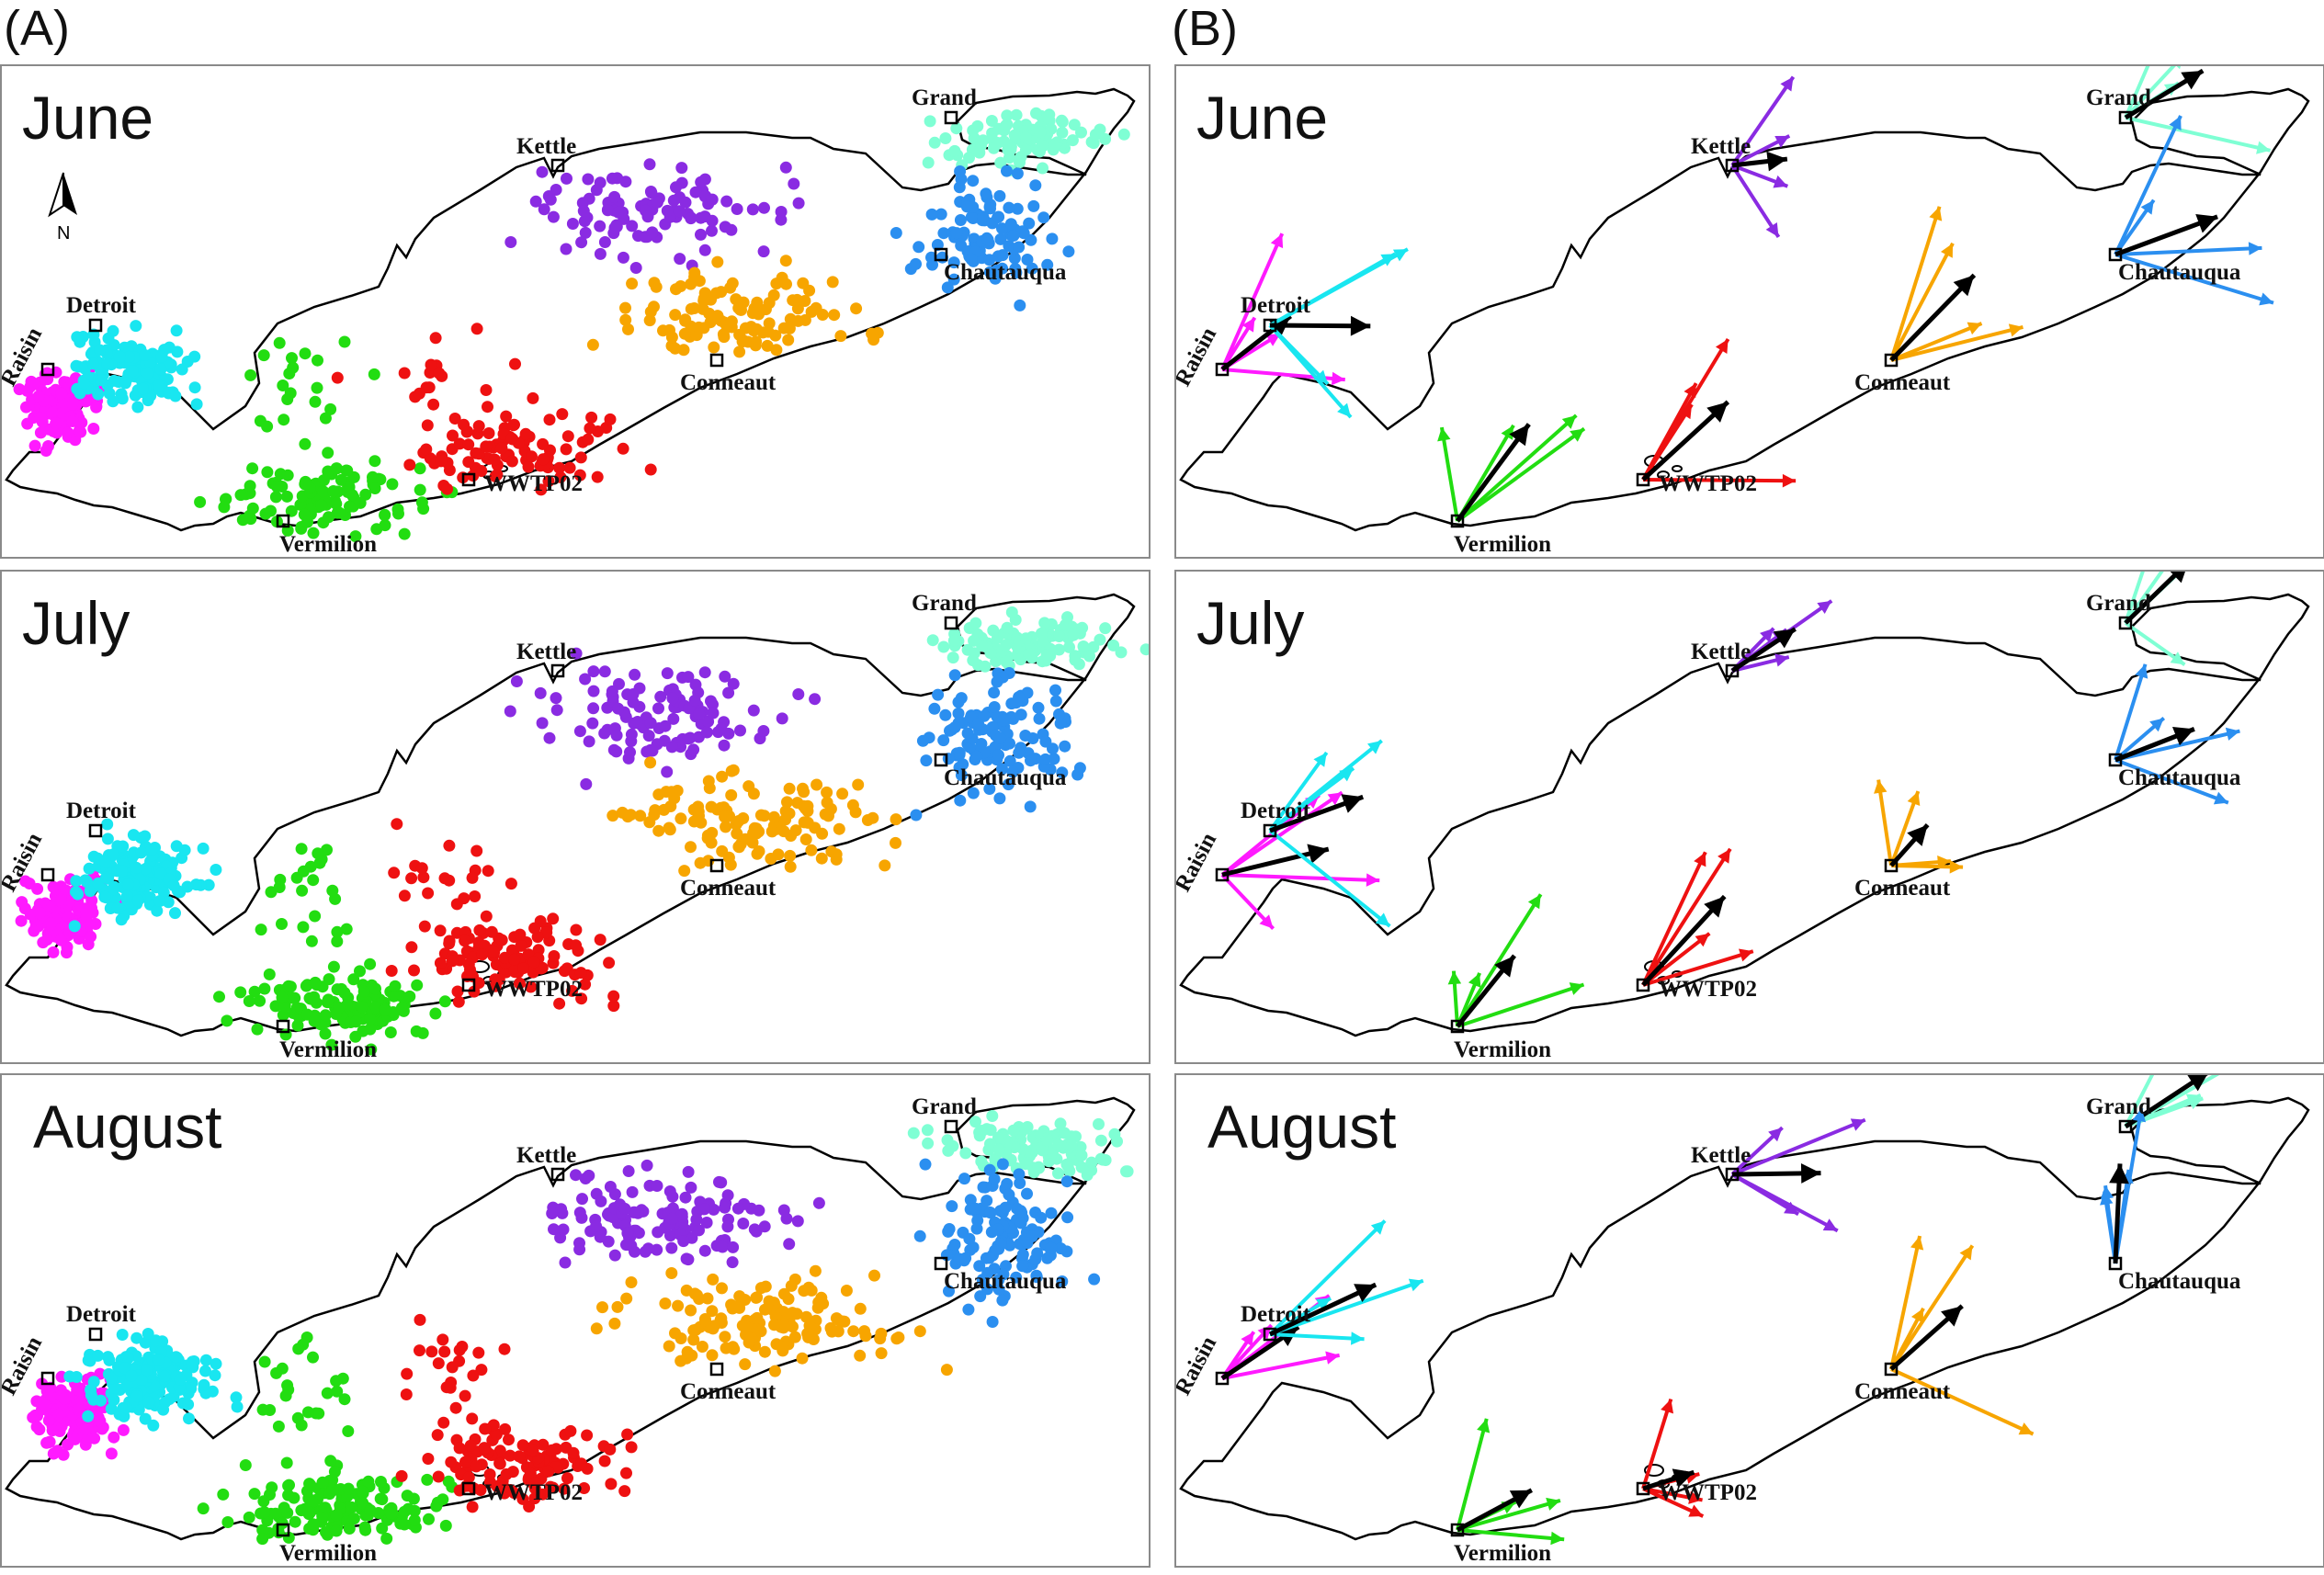 Image resolution: width=2324 pixels, height=1575 pixels. I want to click on site-label-grand: Grand, so click(945, 603).